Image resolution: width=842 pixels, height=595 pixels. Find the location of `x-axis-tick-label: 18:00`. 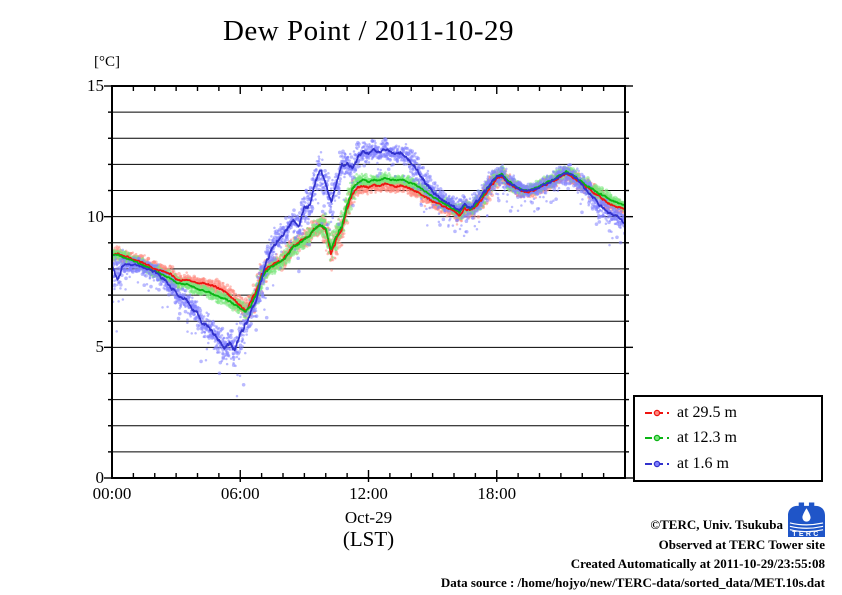

x-axis-tick-label: 18:00 is located at coordinates (497, 493).